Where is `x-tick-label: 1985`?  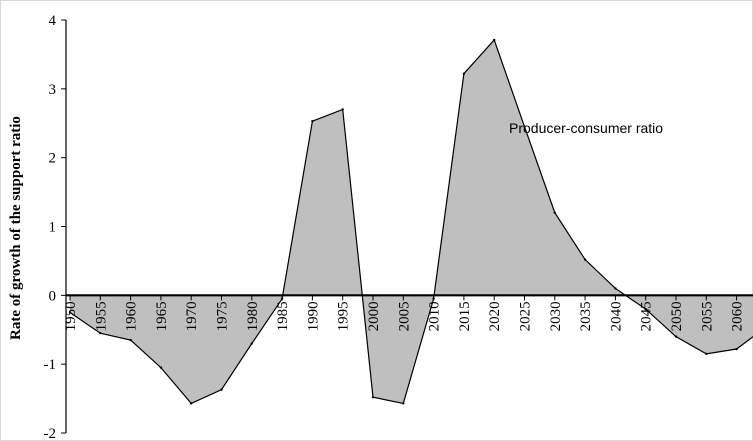
x-tick-label: 1985 is located at coordinates (283, 316).